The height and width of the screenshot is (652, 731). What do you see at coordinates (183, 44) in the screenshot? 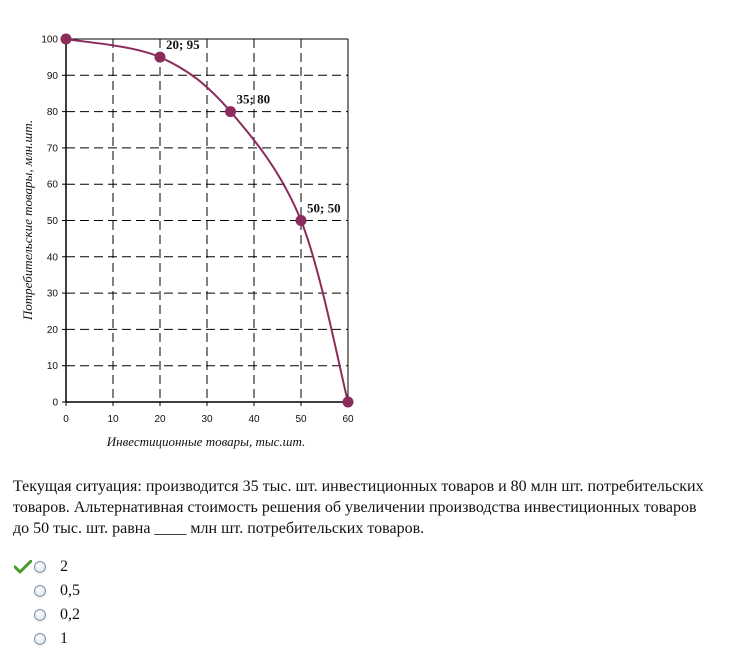
I see `data-point-label: 20; 95` at bounding box center [183, 44].